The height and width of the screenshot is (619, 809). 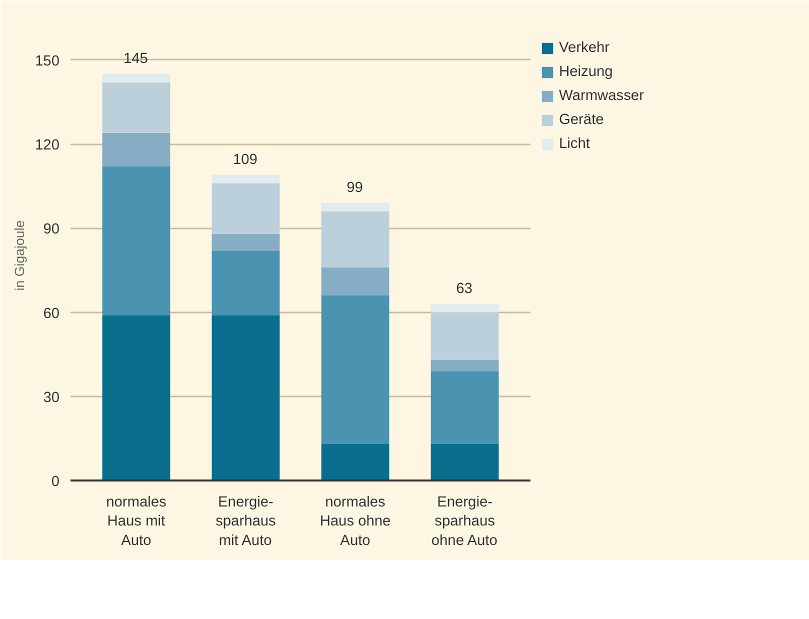 What do you see at coordinates (464, 289) in the screenshot?
I see `total-label: 63` at bounding box center [464, 289].